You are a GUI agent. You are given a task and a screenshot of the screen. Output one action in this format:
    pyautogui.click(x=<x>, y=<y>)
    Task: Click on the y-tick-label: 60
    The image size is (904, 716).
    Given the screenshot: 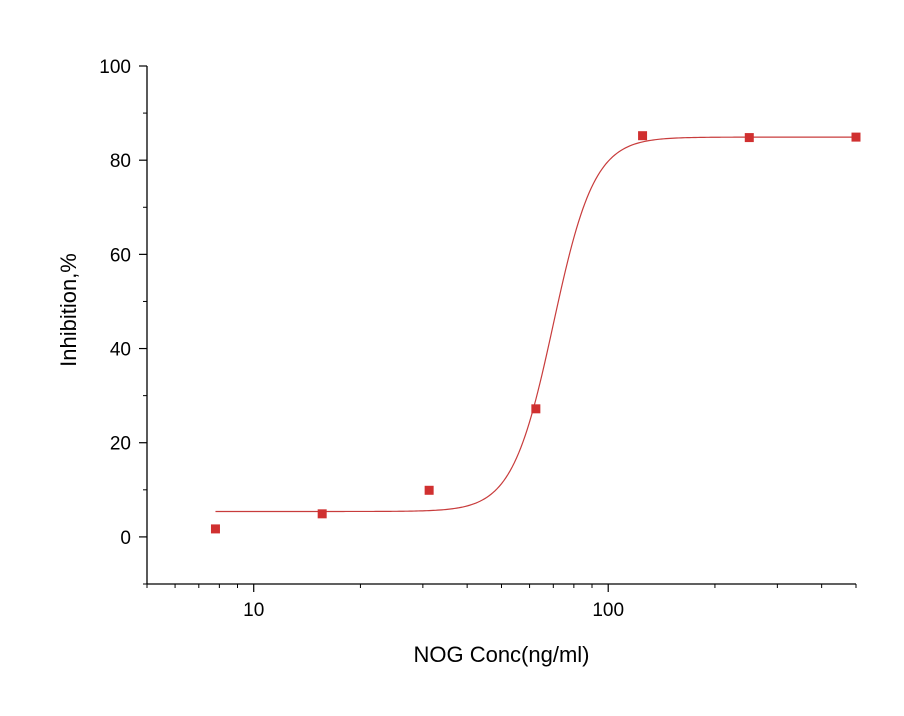 What is the action you would take?
    pyautogui.click(x=120, y=255)
    